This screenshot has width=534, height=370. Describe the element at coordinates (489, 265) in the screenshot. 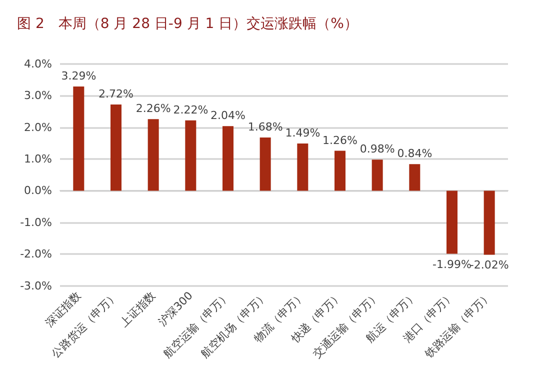

I see `data-label: -2.02%` at that location.